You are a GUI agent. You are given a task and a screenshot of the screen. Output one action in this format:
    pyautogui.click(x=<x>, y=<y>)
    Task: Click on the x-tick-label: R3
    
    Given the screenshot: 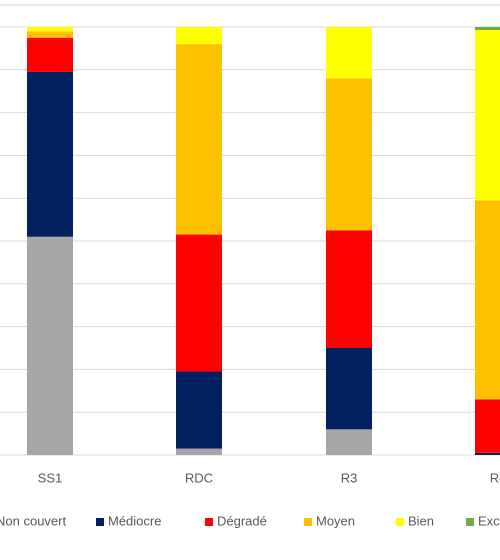 What is the action you would take?
    pyautogui.click(x=349, y=477)
    